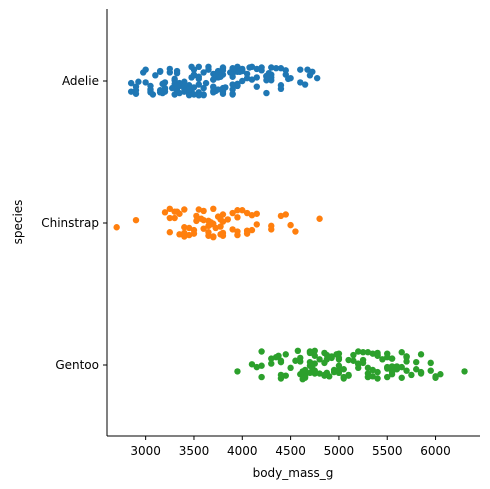 This screenshot has height=489, width=490. I want to click on x-tick-label: 5500, so click(387, 451).